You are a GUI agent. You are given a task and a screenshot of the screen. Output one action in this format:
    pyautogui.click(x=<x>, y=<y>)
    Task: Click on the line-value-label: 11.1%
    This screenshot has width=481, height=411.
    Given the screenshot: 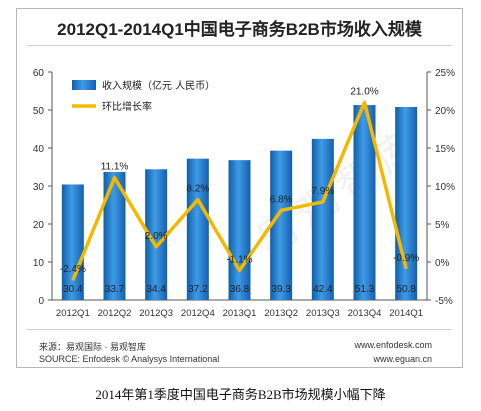 What is the action you would take?
    pyautogui.click(x=115, y=167)
    